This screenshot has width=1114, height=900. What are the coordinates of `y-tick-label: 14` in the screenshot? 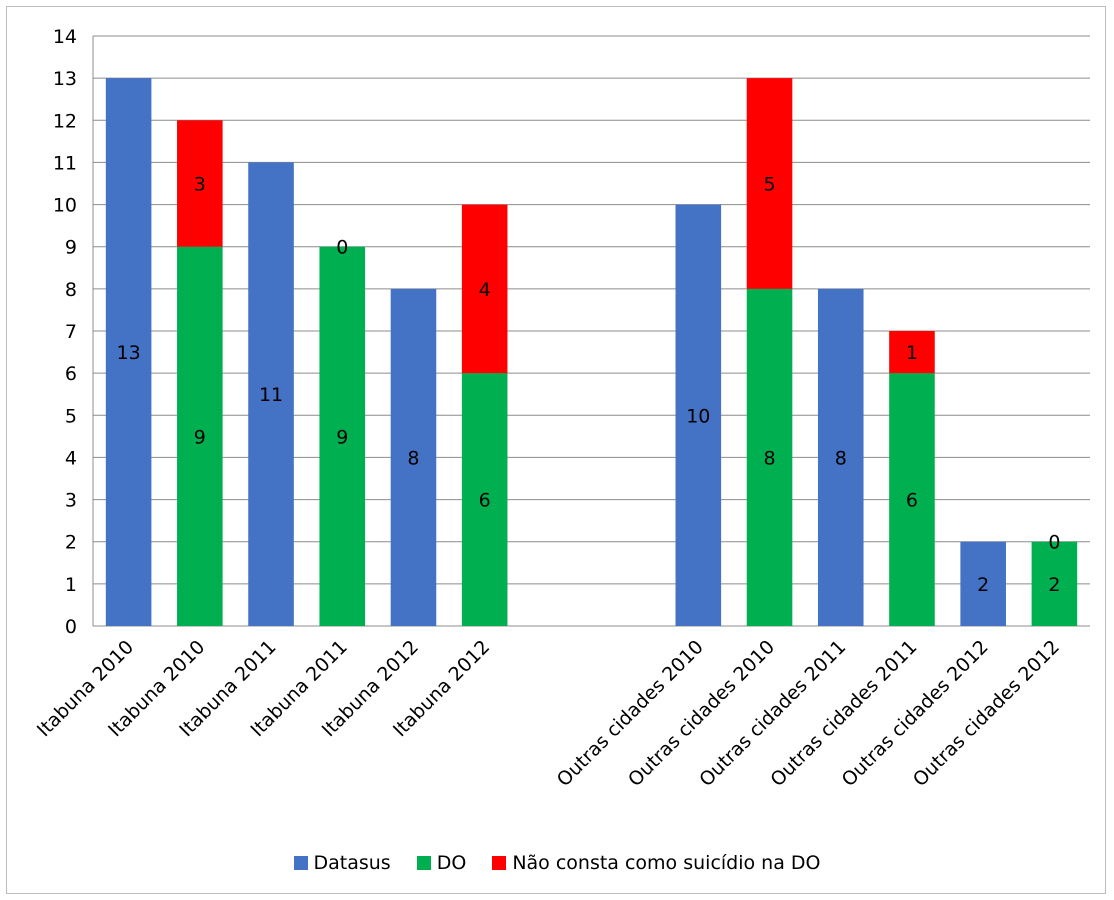 It's located at (65, 37).